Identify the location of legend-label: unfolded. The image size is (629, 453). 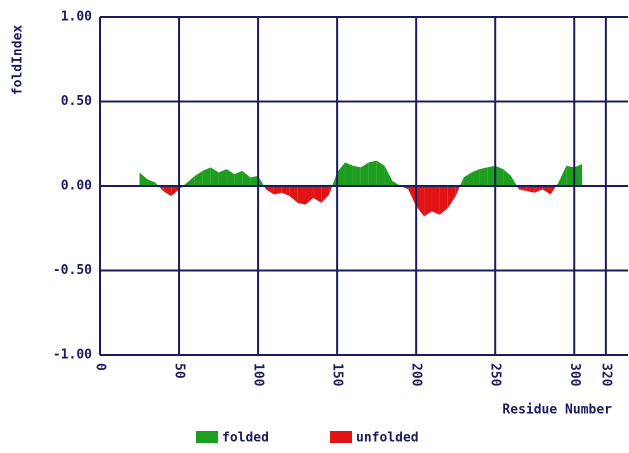
(387, 438).